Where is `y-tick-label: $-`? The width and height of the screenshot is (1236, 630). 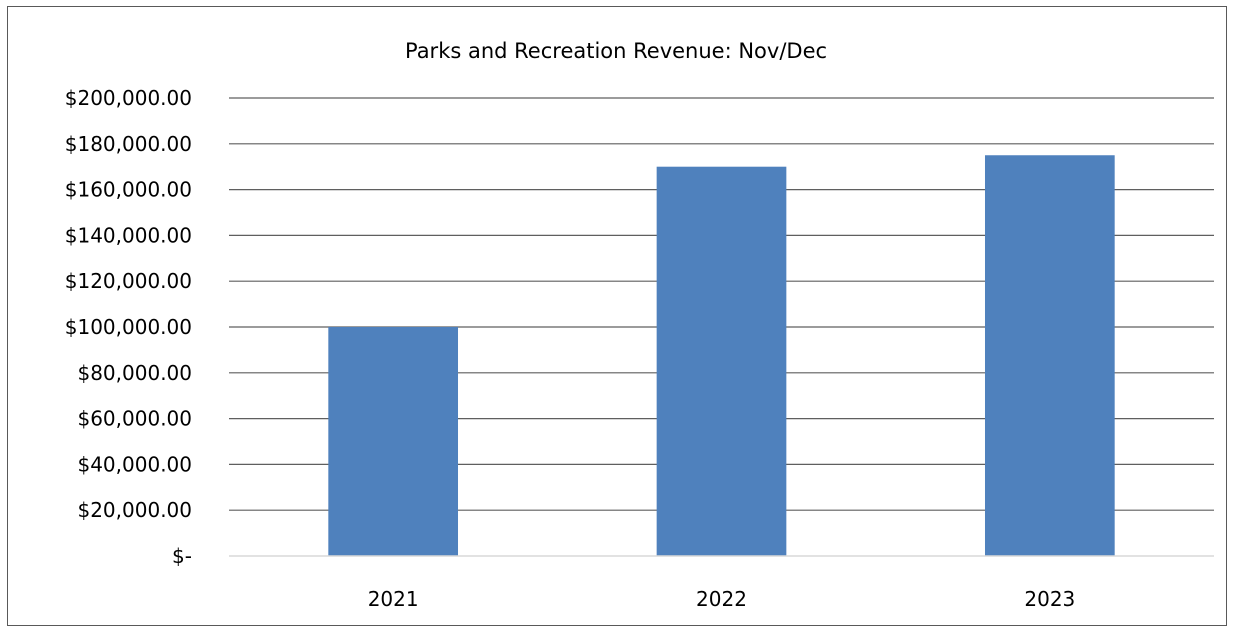 y-tick-label: $- is located at coordinates (182, 556).